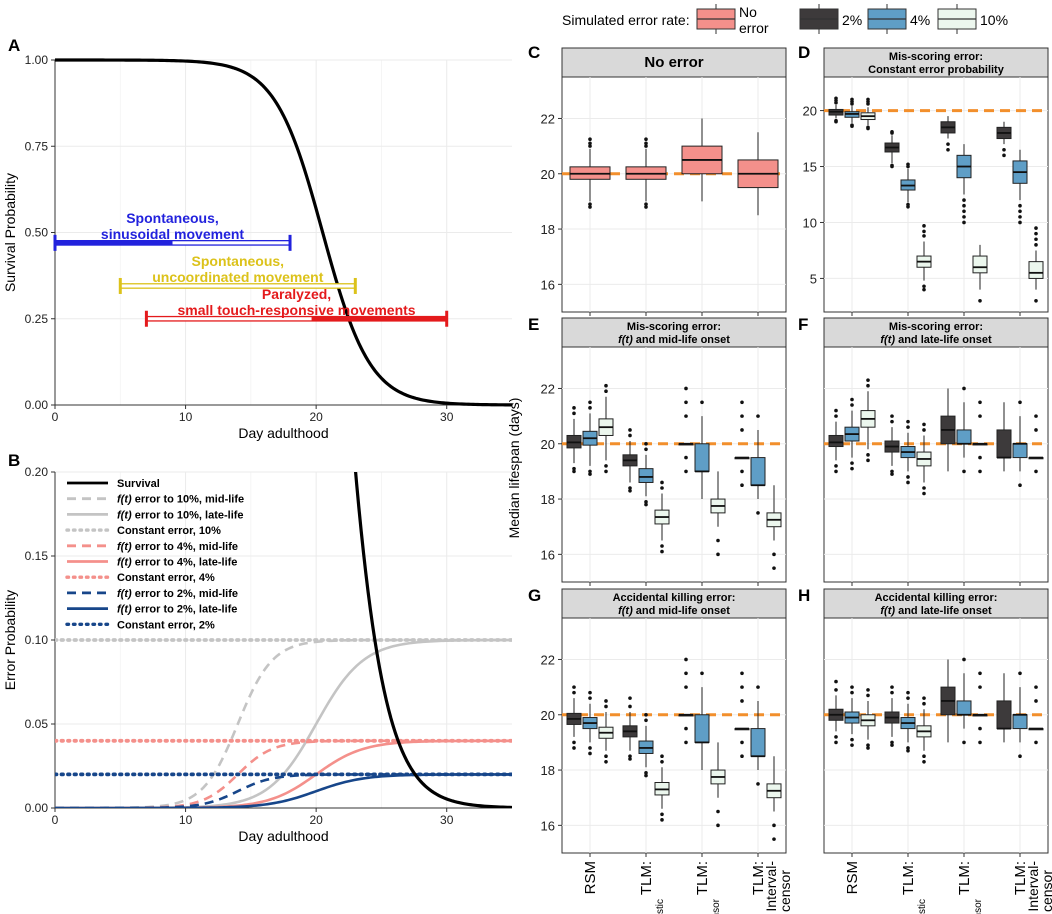  What do you see at coordinates (716, 906) in the screenshot?
I see `x-label-sub: Right-censor` at bounding box center [716, 906].